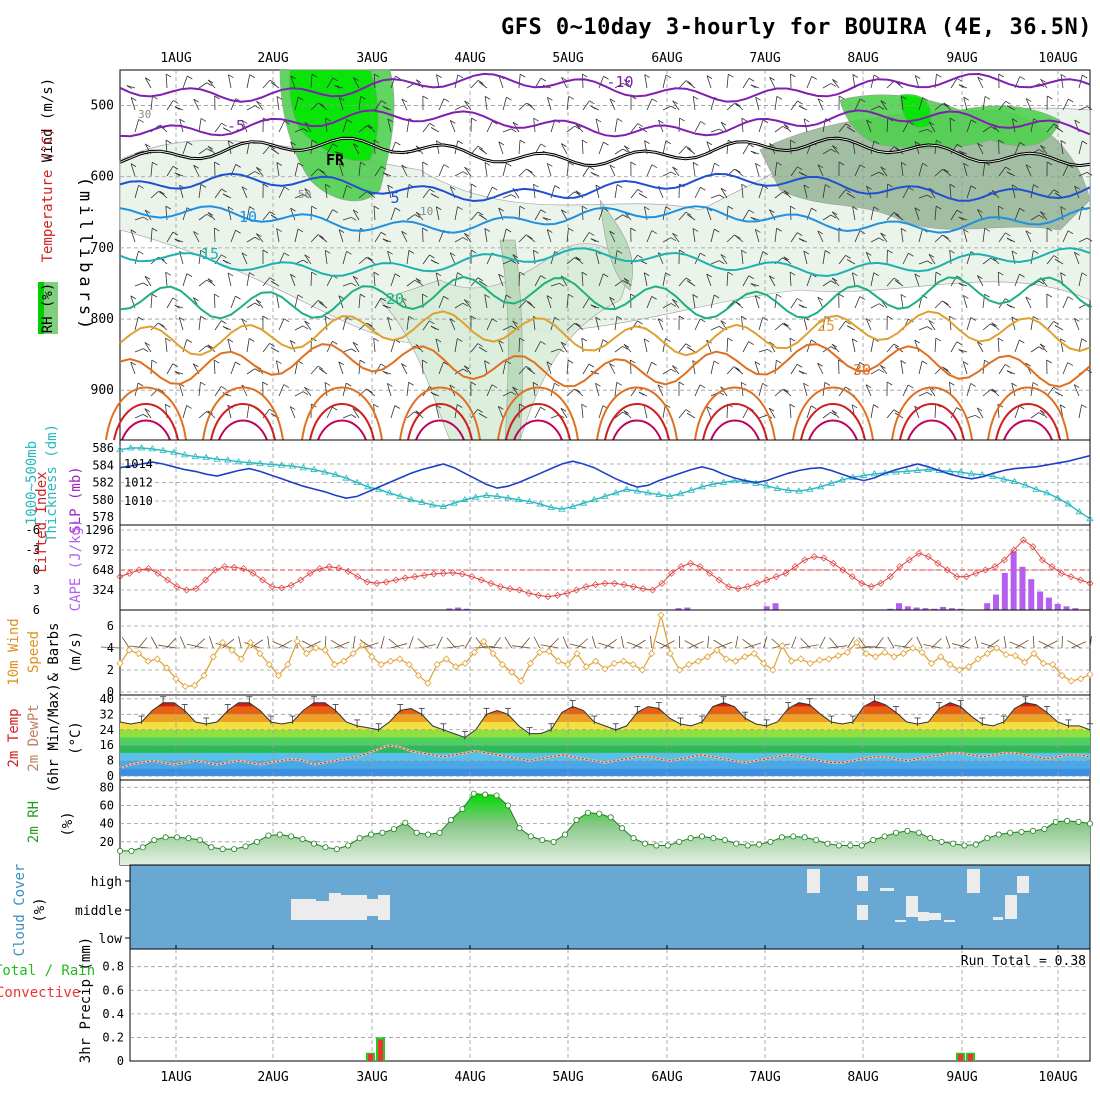  I want to click on isotherm-label: 10, so click(248, 217).